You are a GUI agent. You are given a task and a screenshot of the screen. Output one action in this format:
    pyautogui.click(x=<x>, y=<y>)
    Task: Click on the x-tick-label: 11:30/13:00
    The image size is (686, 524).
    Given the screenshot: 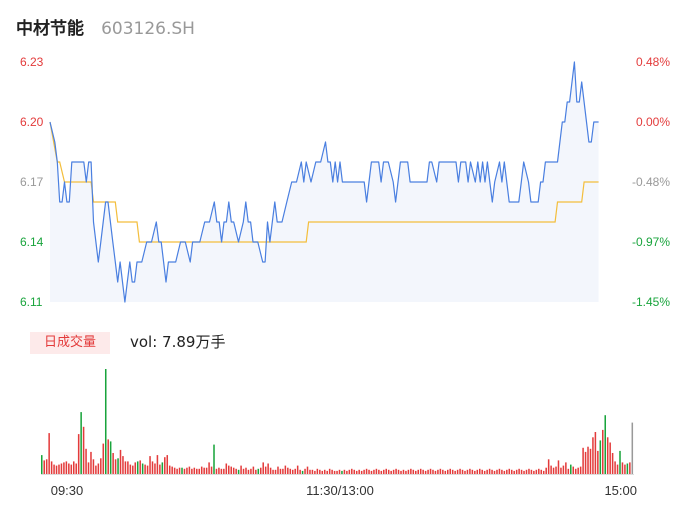 What is the action you would take?
    pyautogui.click(x=340, y=490)
    